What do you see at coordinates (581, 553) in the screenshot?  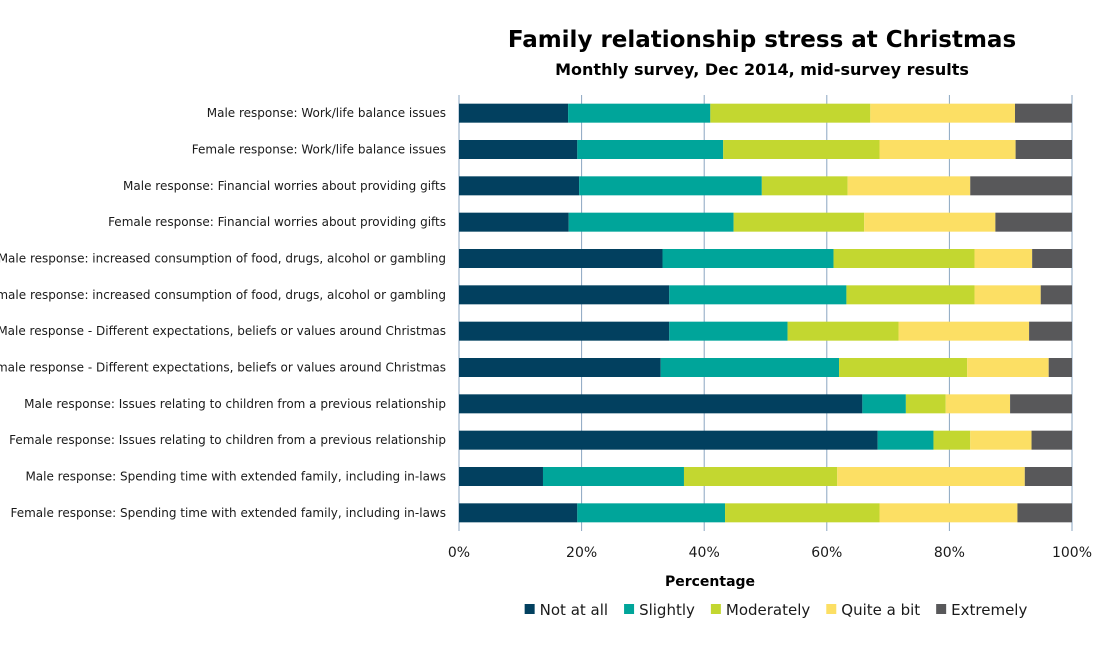 I see `x-tick-label: 20%` at bounding box center [581, 553].